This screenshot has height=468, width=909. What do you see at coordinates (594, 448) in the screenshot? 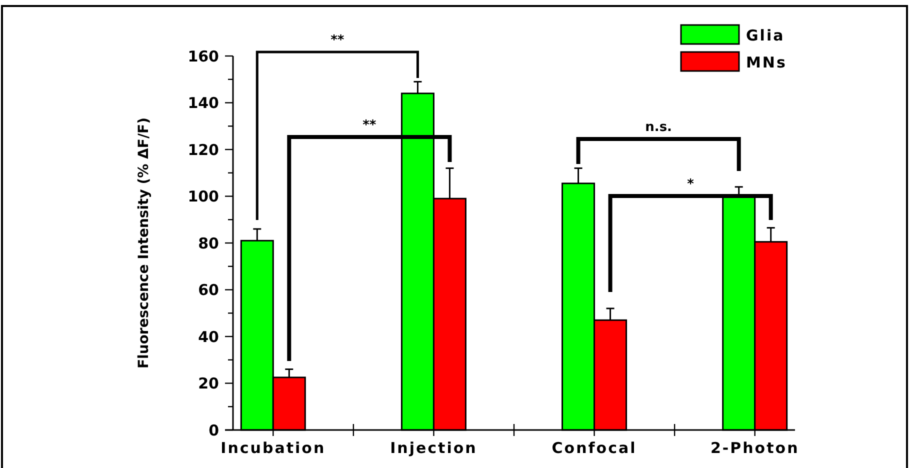
I see `x-tick-label: Confocal` at bounding box center [594, 448].